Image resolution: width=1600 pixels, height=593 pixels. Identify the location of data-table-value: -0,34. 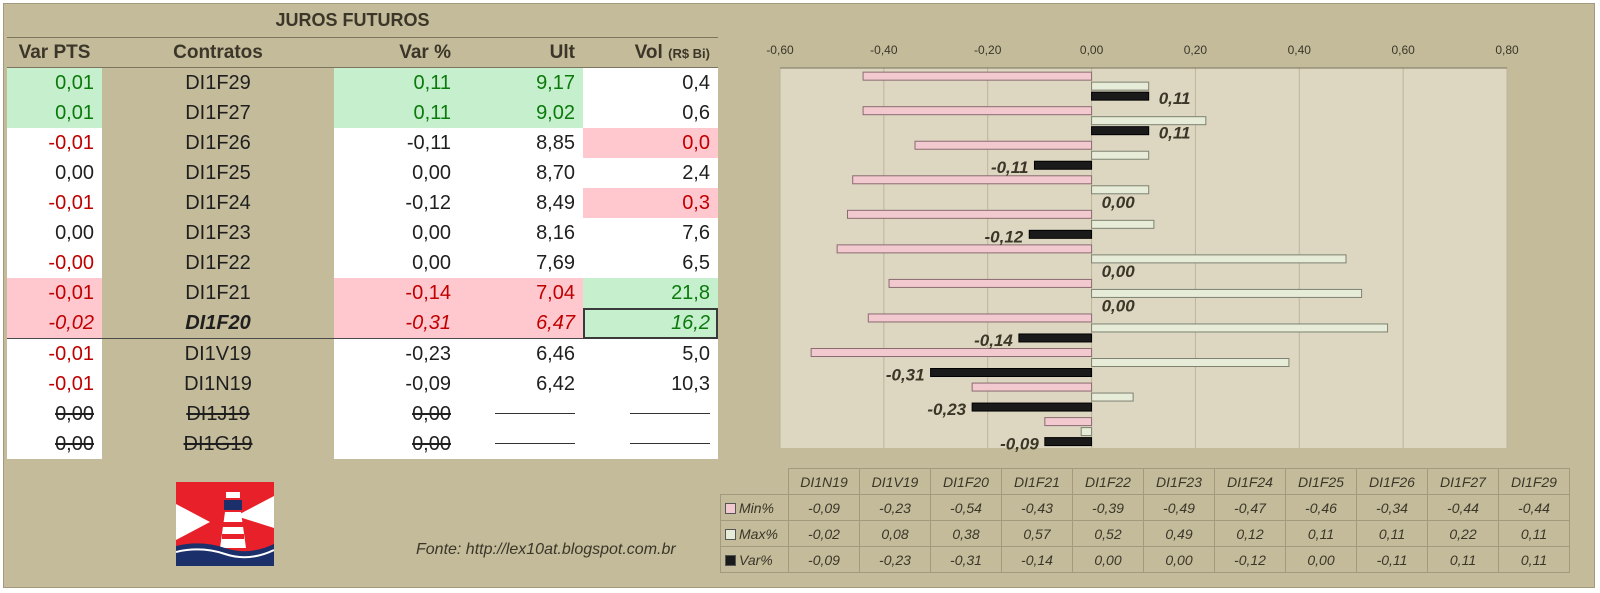
(1392, 507).